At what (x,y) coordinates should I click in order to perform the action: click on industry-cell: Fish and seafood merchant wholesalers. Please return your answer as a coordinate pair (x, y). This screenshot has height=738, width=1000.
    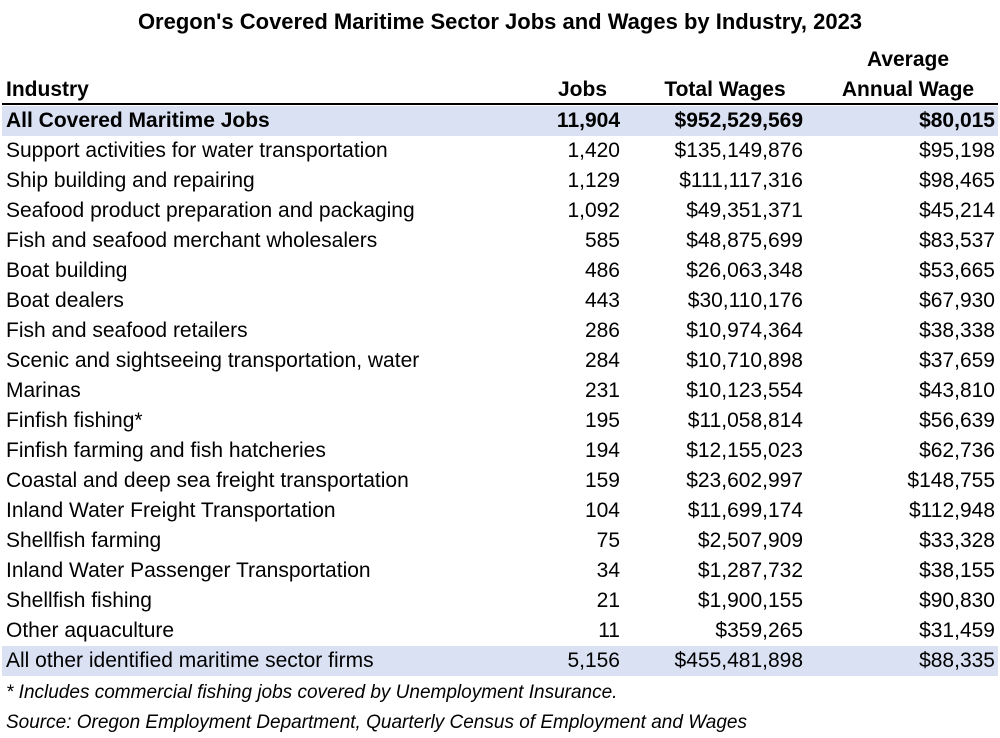
    Looking at the image, I should click on (192, 240).